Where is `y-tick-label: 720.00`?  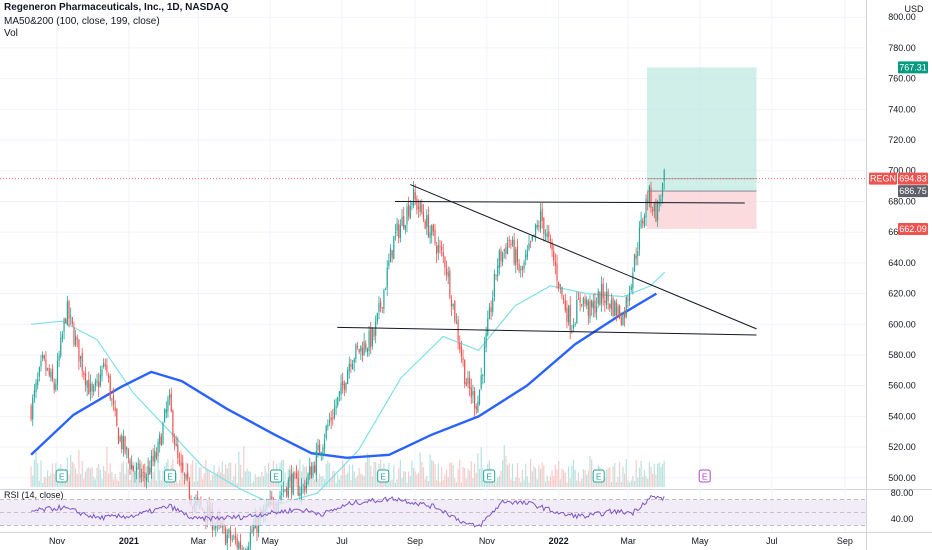
y-tick-label: 720.00 is located at coordinates (902, 140).